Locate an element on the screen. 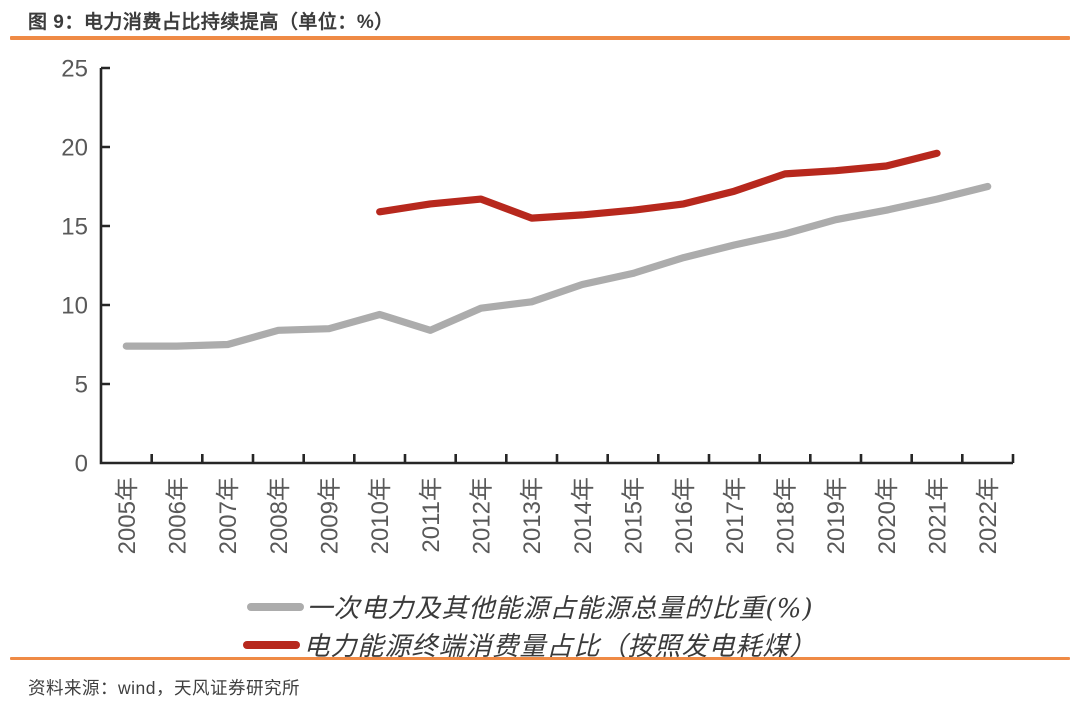 The image size is (1080, 708). bottom-accent-rule is located at coordinates (540, 658).